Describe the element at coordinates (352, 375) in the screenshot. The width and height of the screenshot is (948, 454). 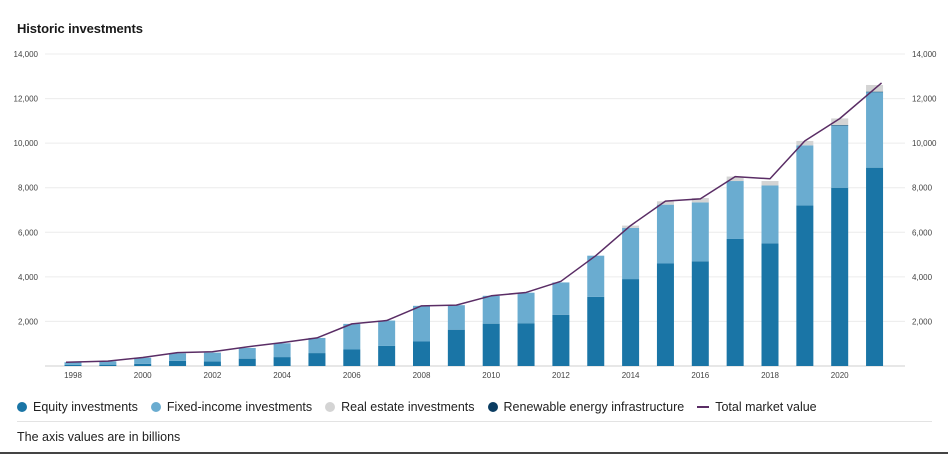
I see `x-tick-label: 2006` at that location.